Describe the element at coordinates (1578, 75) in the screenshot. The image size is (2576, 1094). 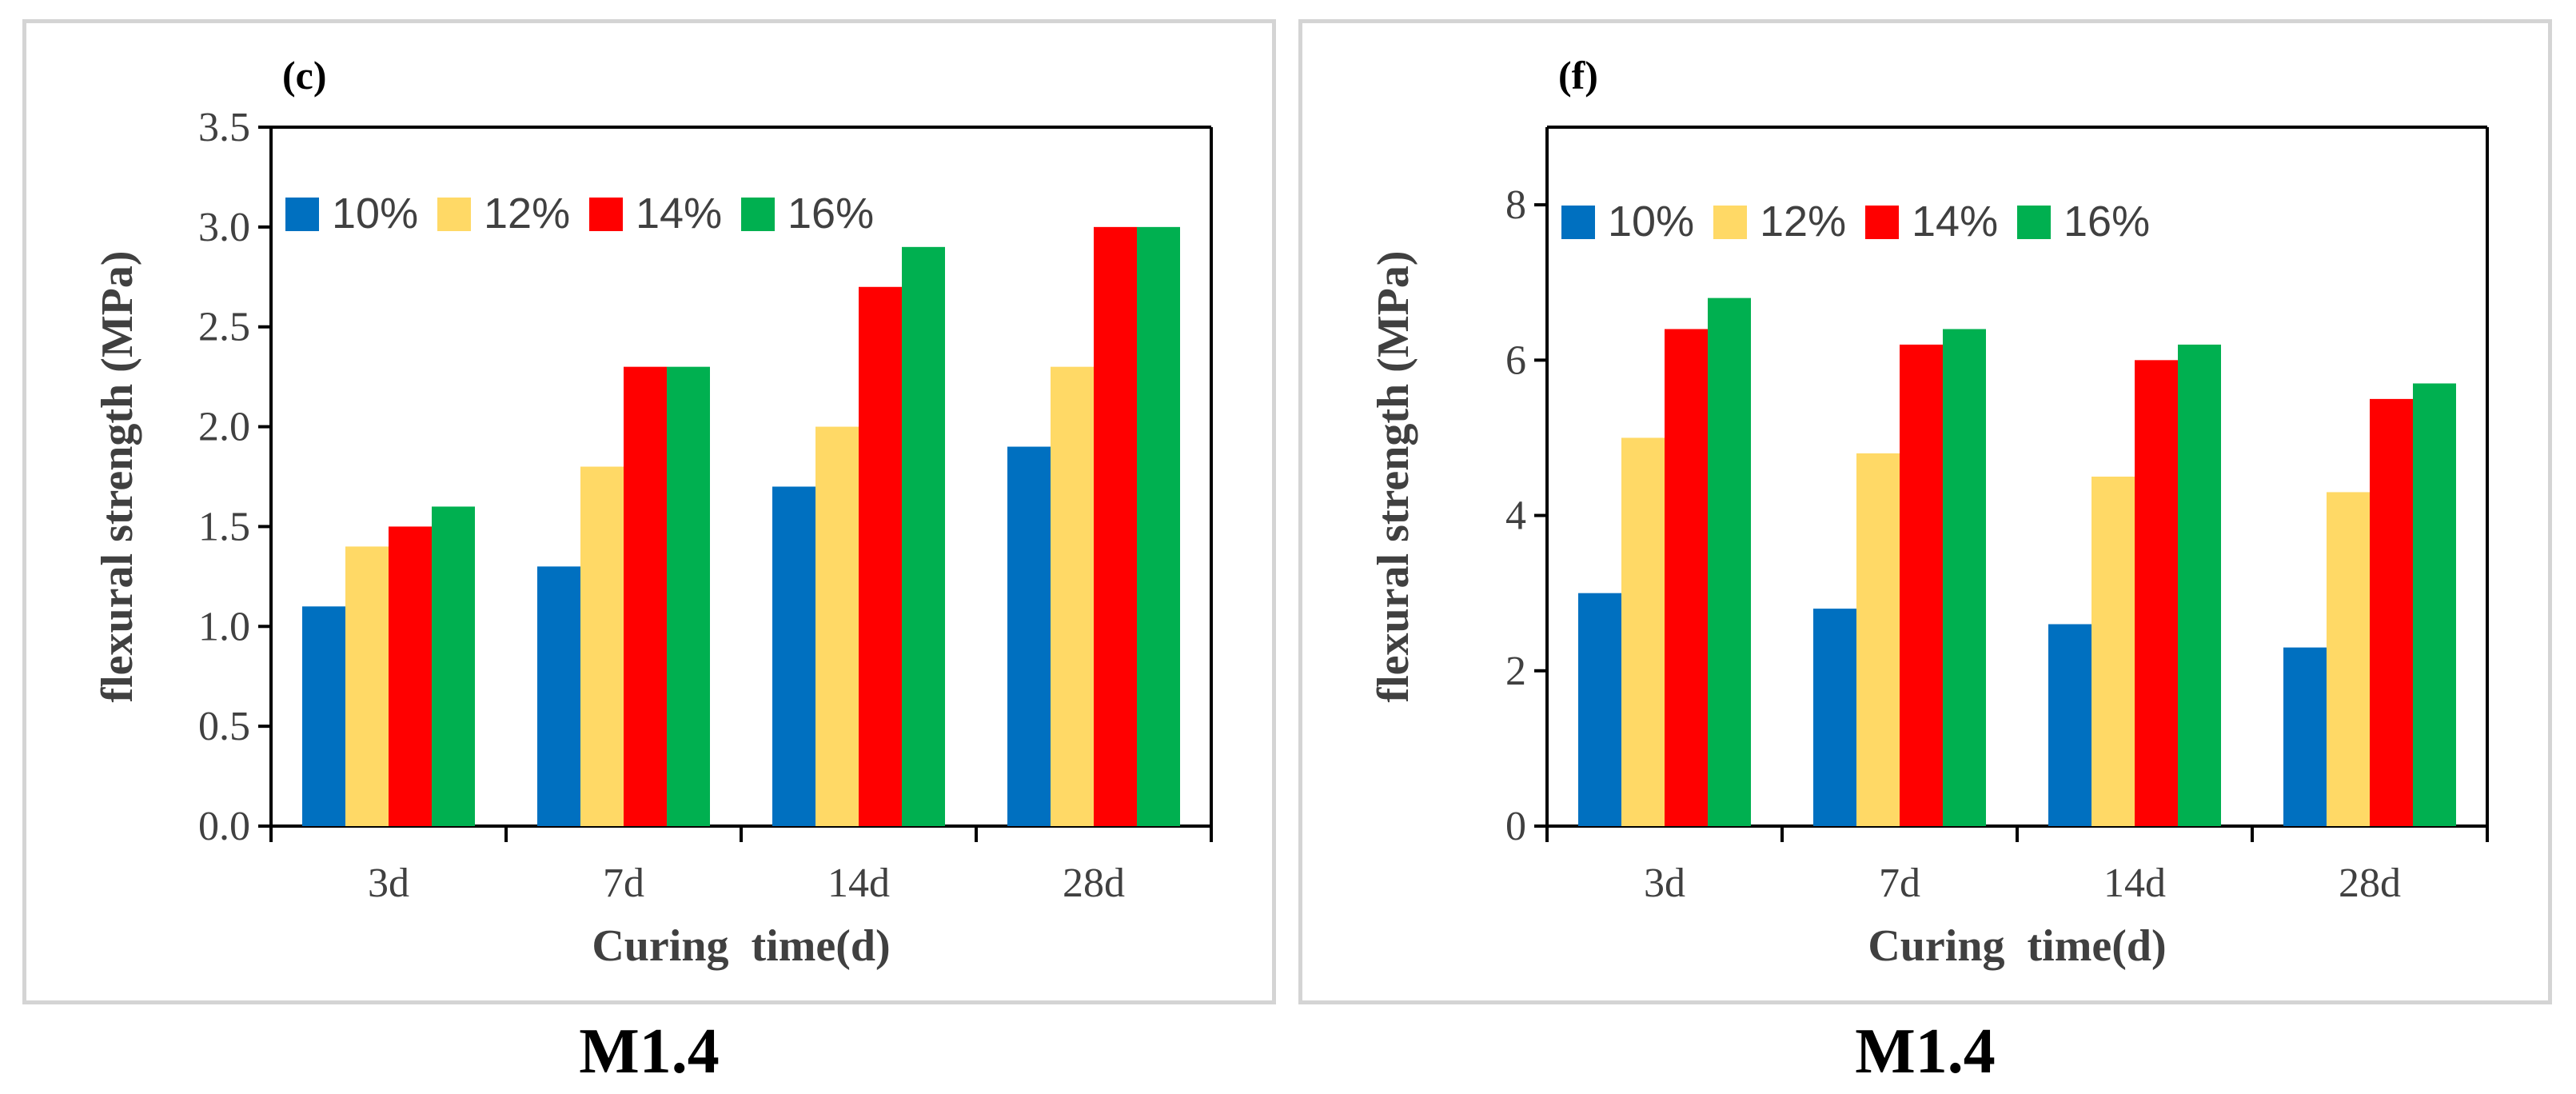
I see `panel-label: (f)` at that location.